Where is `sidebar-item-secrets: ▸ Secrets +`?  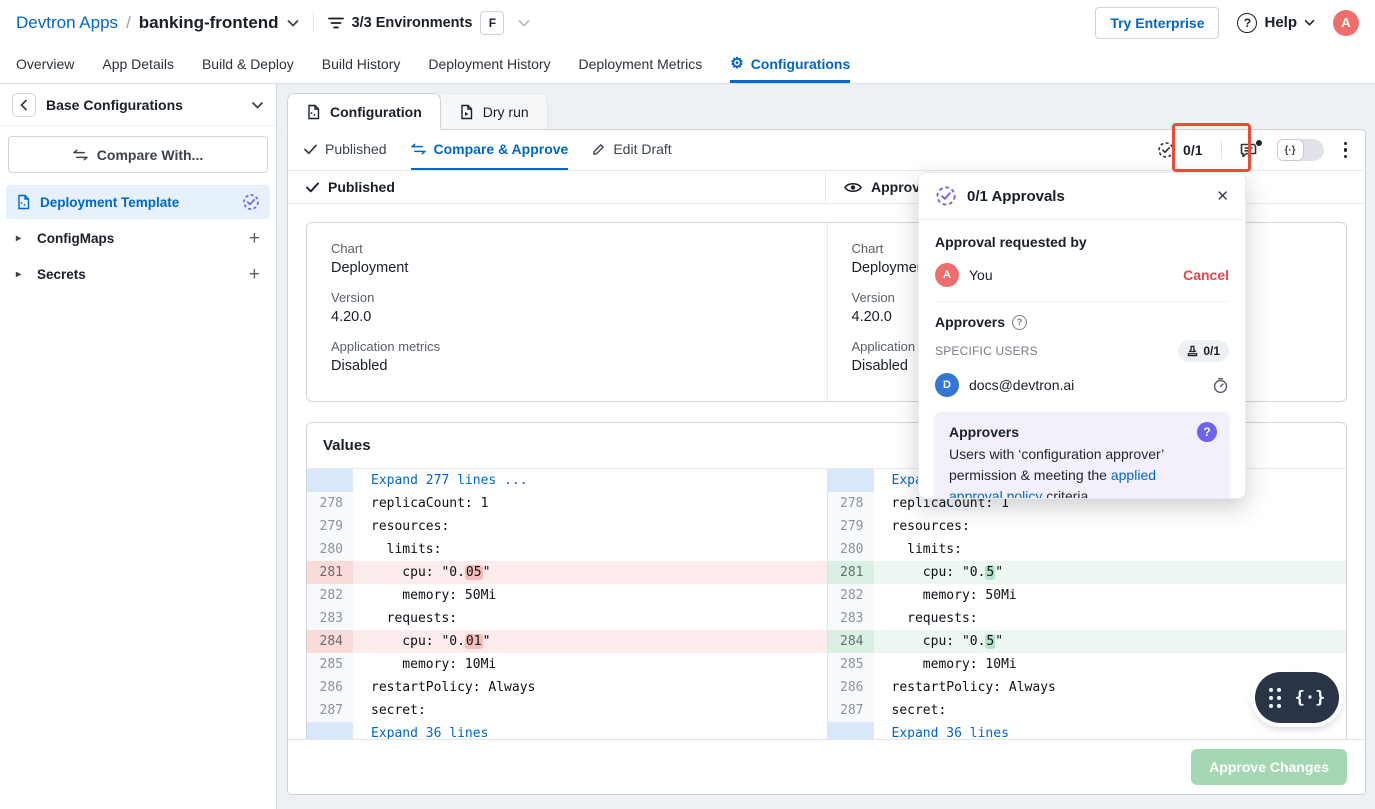 sidebar-item-secrets: ▸ Secrets + is located at coordinates (138, 274).